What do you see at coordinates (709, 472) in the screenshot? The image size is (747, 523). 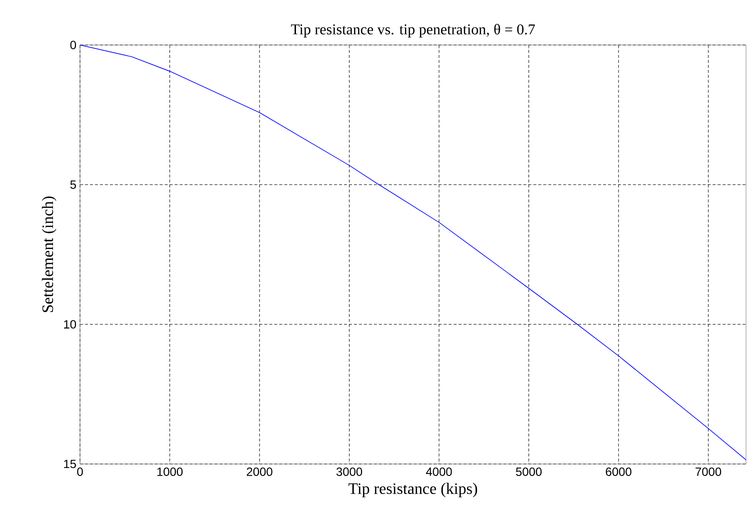 I see `x-tick-label: 7000` at bounding box center [709, 472].